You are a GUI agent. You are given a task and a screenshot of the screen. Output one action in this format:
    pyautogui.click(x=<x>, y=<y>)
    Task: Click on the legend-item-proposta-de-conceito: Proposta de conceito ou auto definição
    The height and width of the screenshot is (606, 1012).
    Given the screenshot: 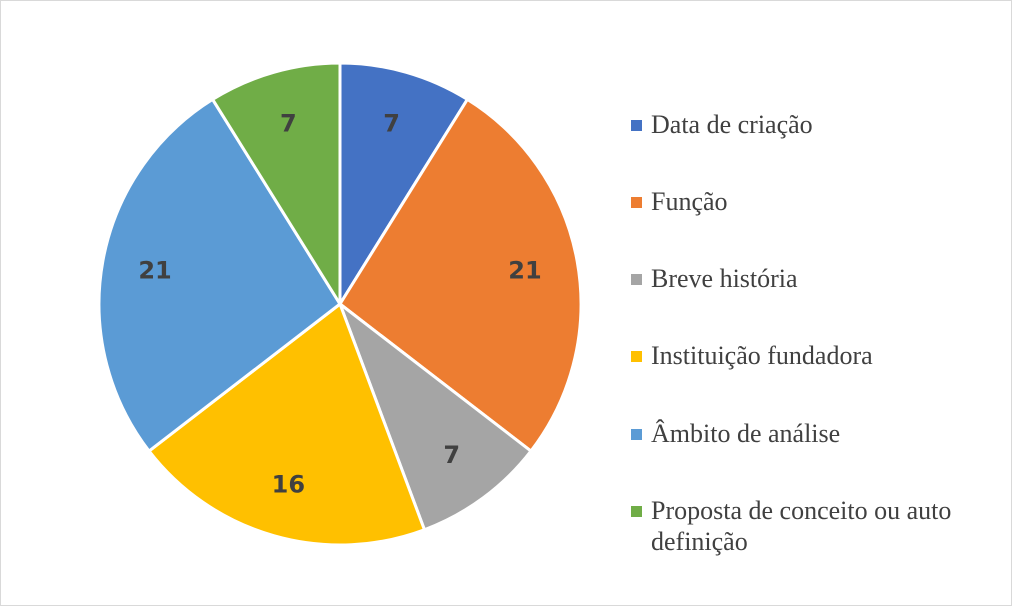 What is the action you would take?
    pyautogui.click(x=813, y=526)
    